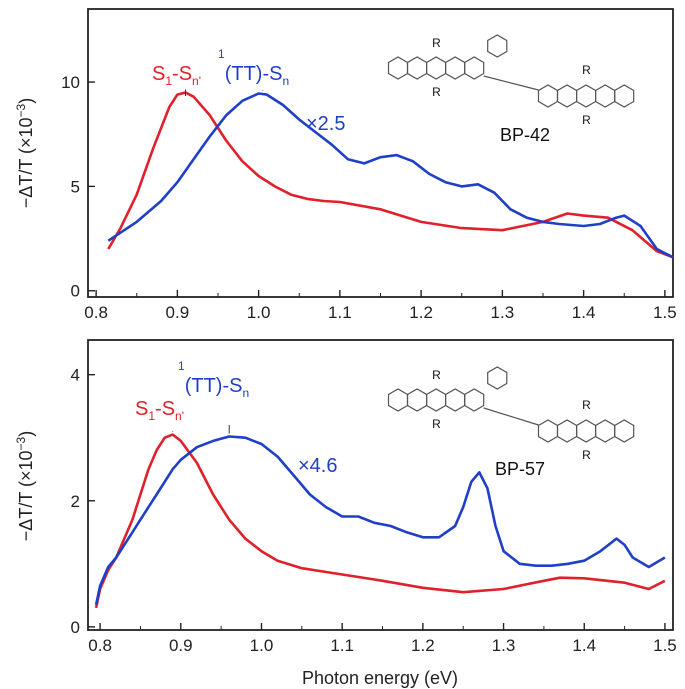 This screenshot has height=689, width=685. I want to click on top-xtick-label: 0.9, so click(178, 312).